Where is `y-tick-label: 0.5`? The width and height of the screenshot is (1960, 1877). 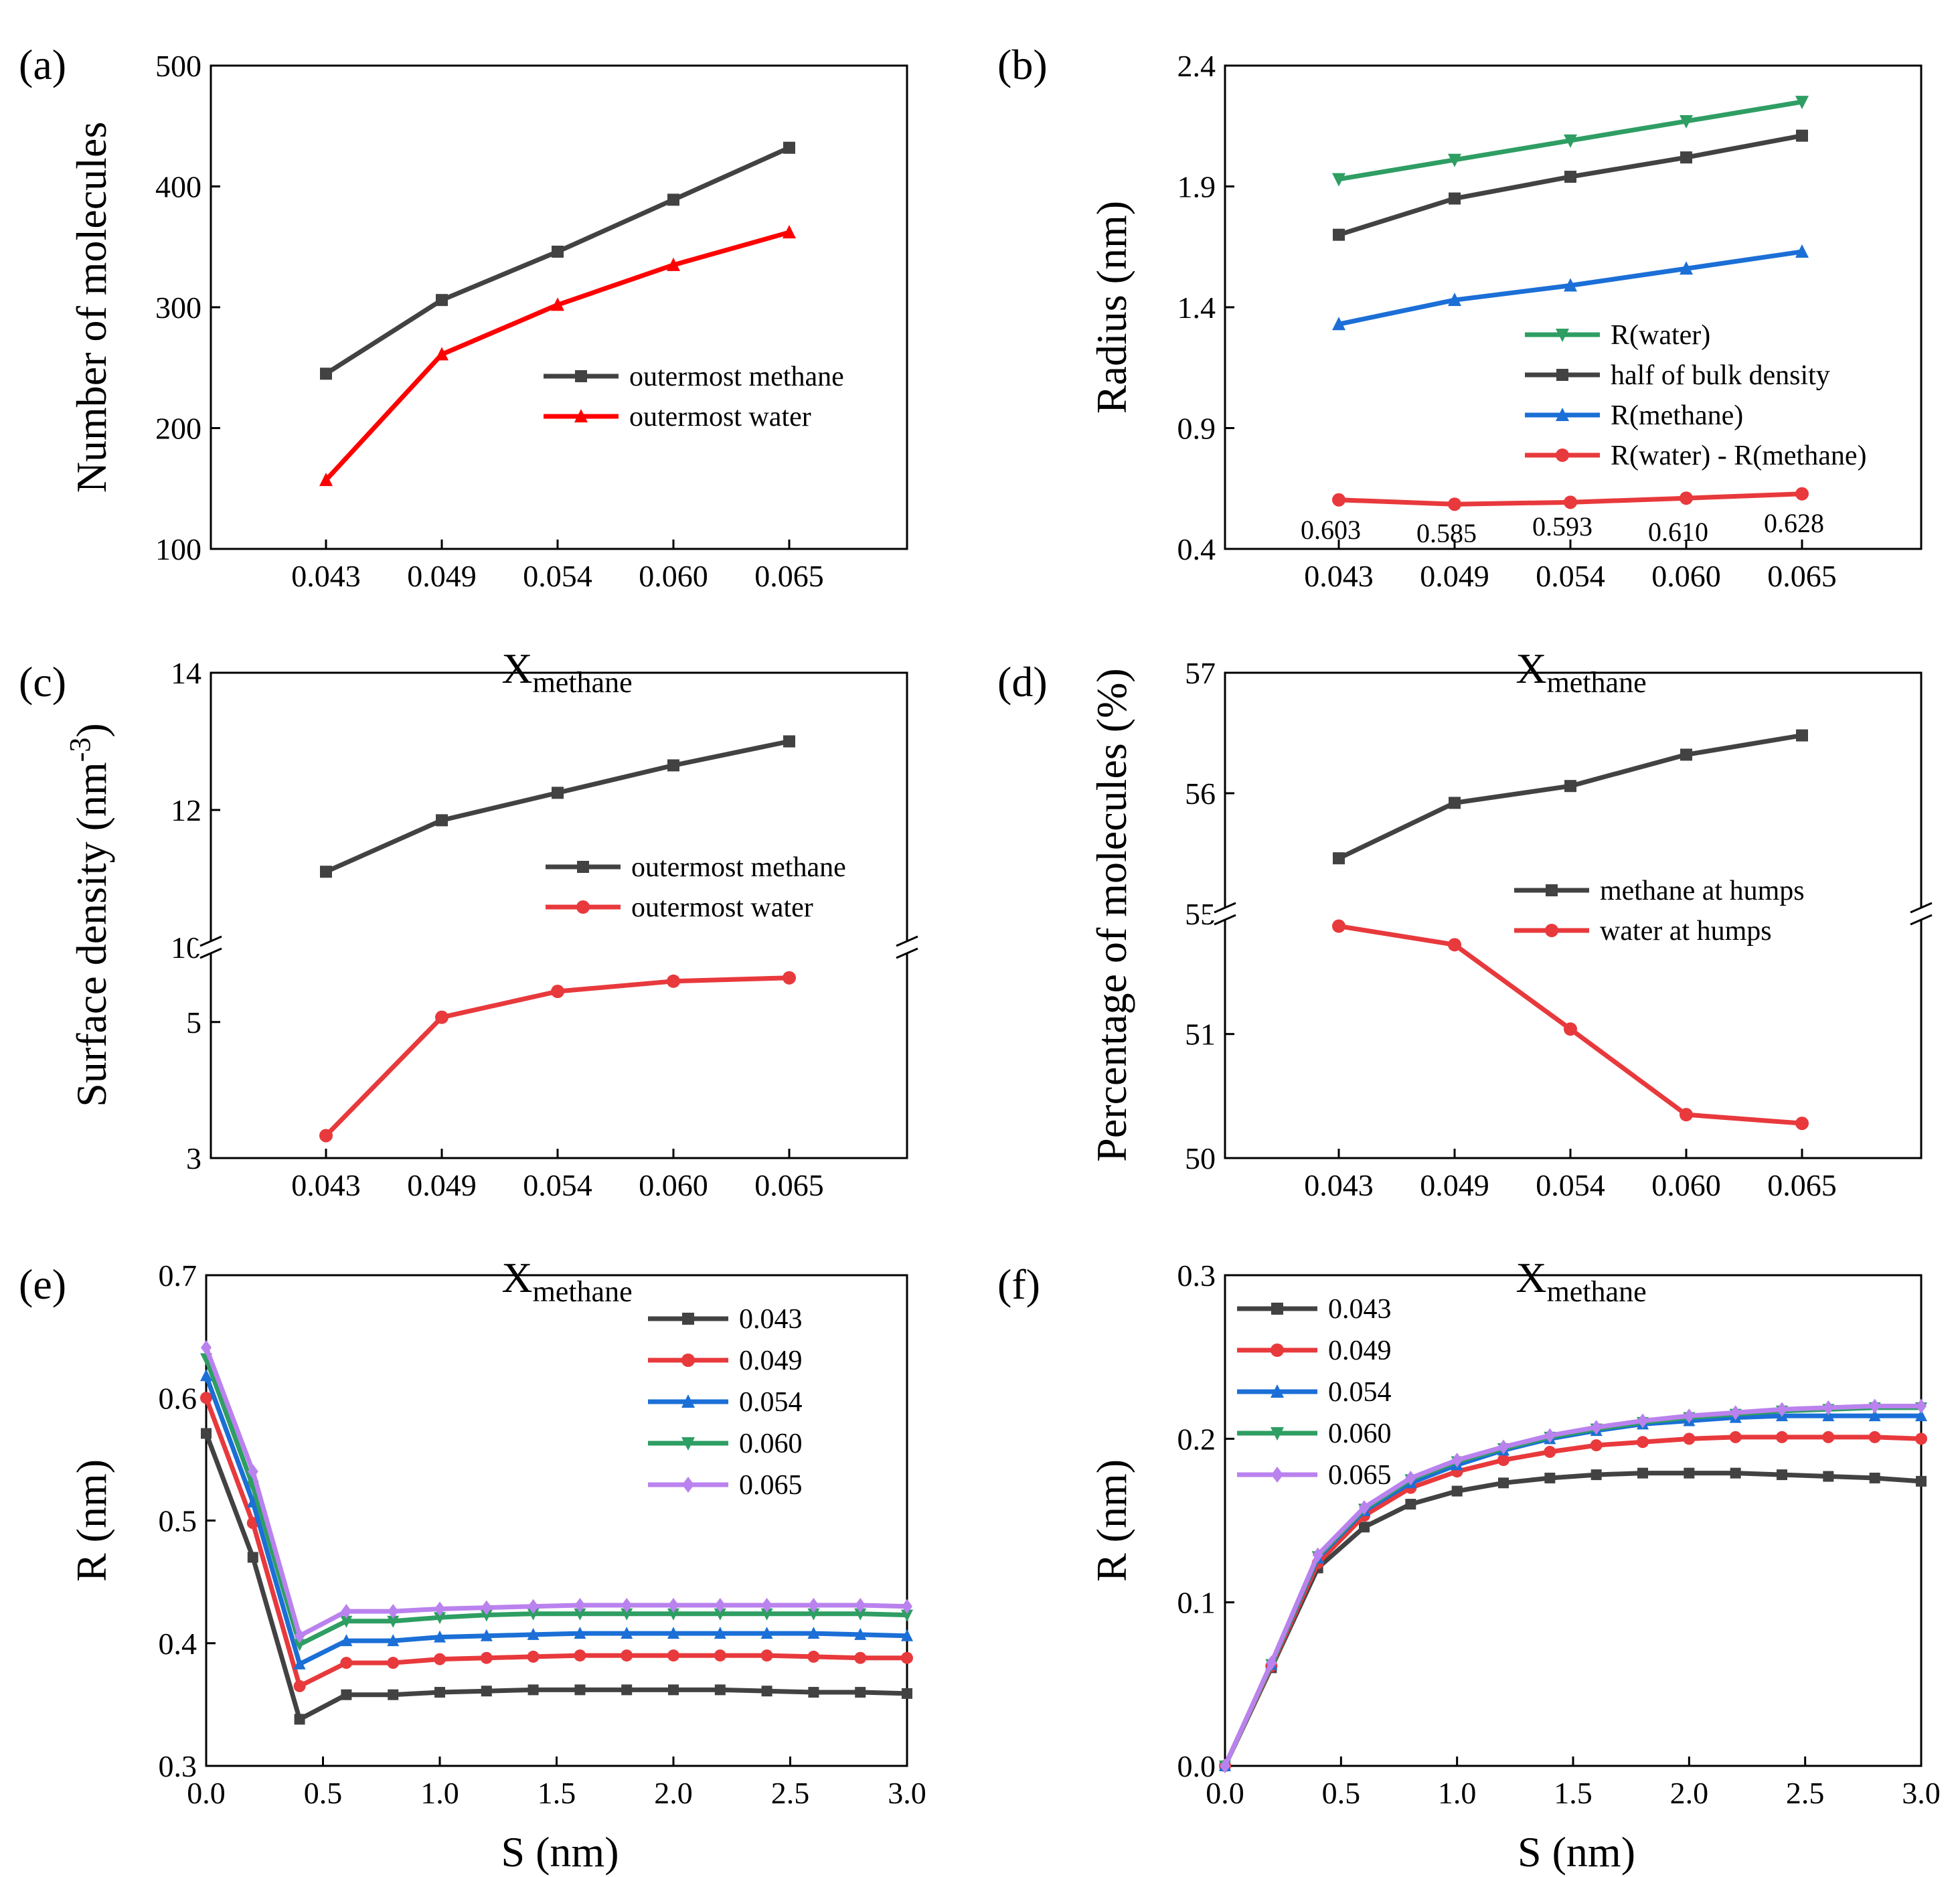 y-tick-label: 0.5 is located at coordinates (178, 1521).